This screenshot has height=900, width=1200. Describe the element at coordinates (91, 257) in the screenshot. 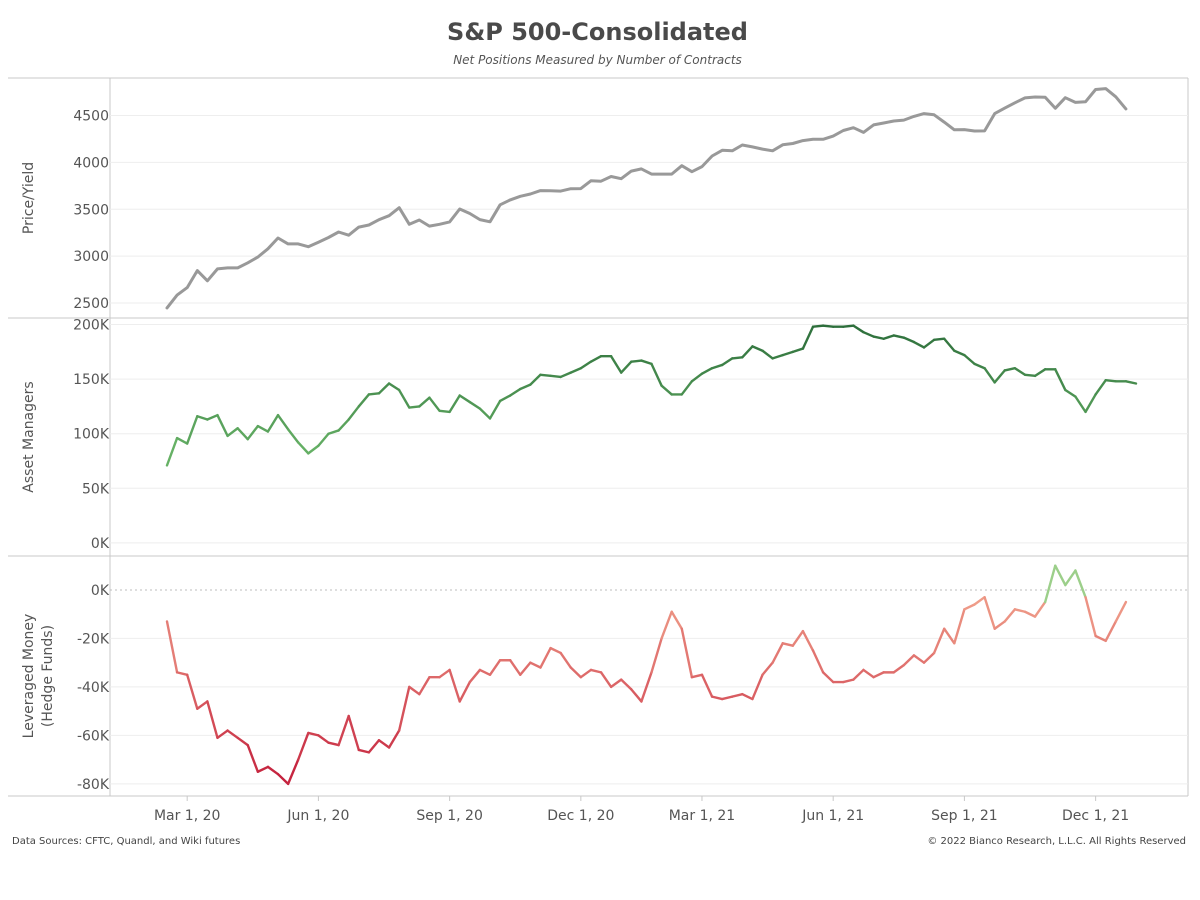

I see `y-tick-label: 3000` at that location.